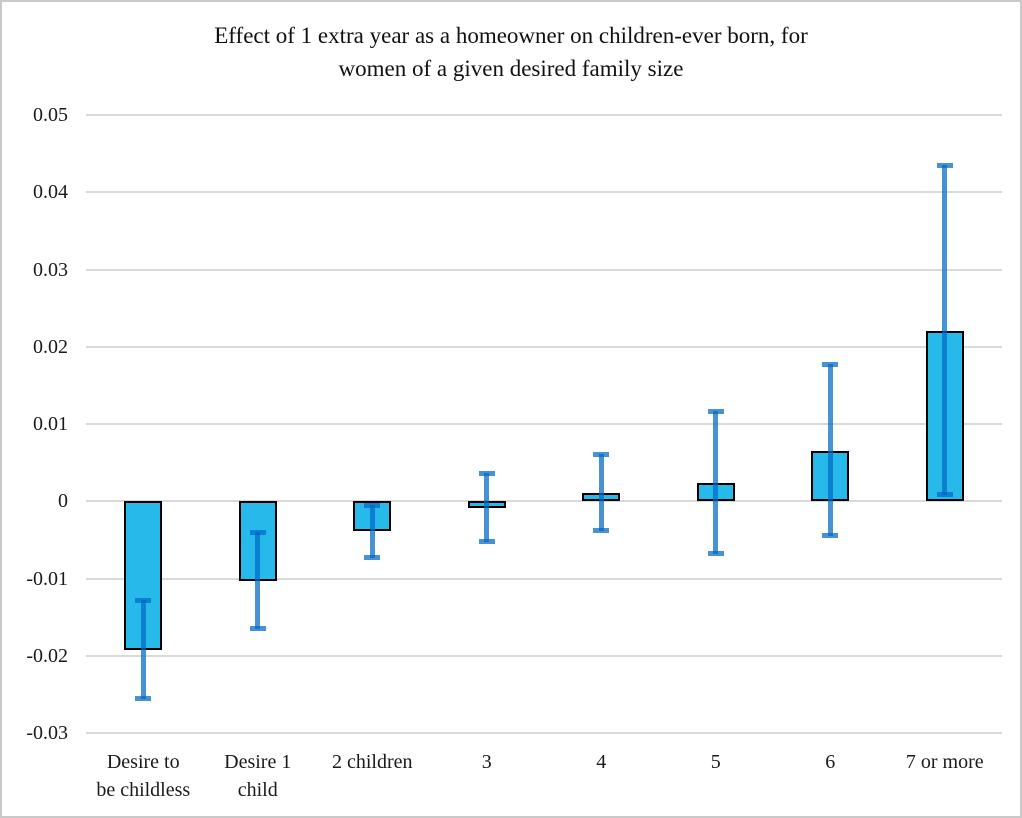 The width and height of the screenshot is (1022, 818). What do you see at coordinates (63, 501) in the screenshot?
I see `y-tick-label: 0` at bounding box center [63, 501].